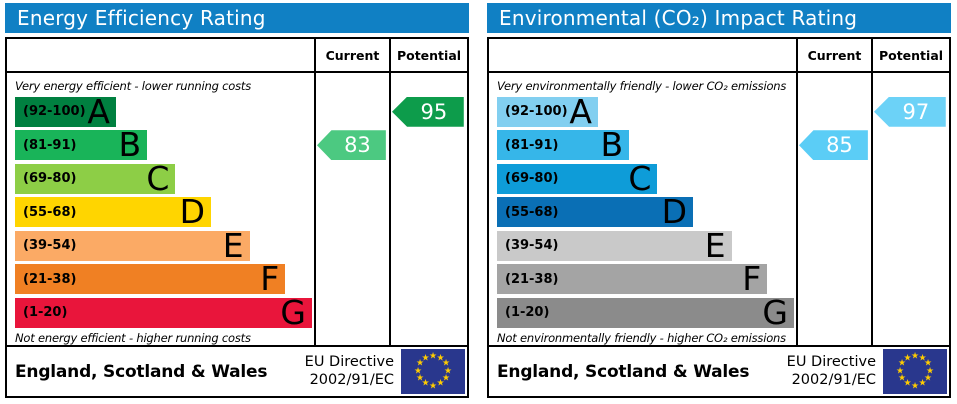 This screenshot has width=957, height=404. I want to click on band-letter: D, so click(674, 212).